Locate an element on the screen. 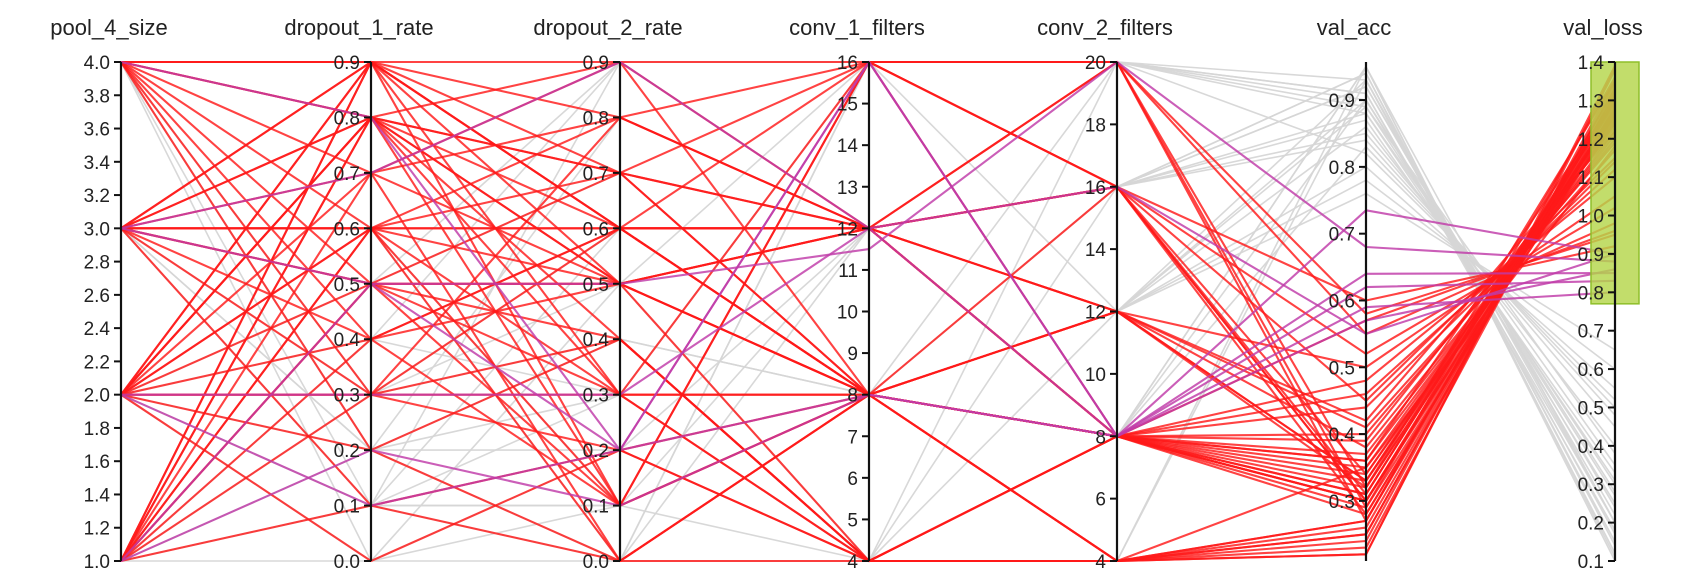 The image size is (1691, 576). tick-label-val_loss-1.1: 1.1 is located at coordinates (1591, 178).